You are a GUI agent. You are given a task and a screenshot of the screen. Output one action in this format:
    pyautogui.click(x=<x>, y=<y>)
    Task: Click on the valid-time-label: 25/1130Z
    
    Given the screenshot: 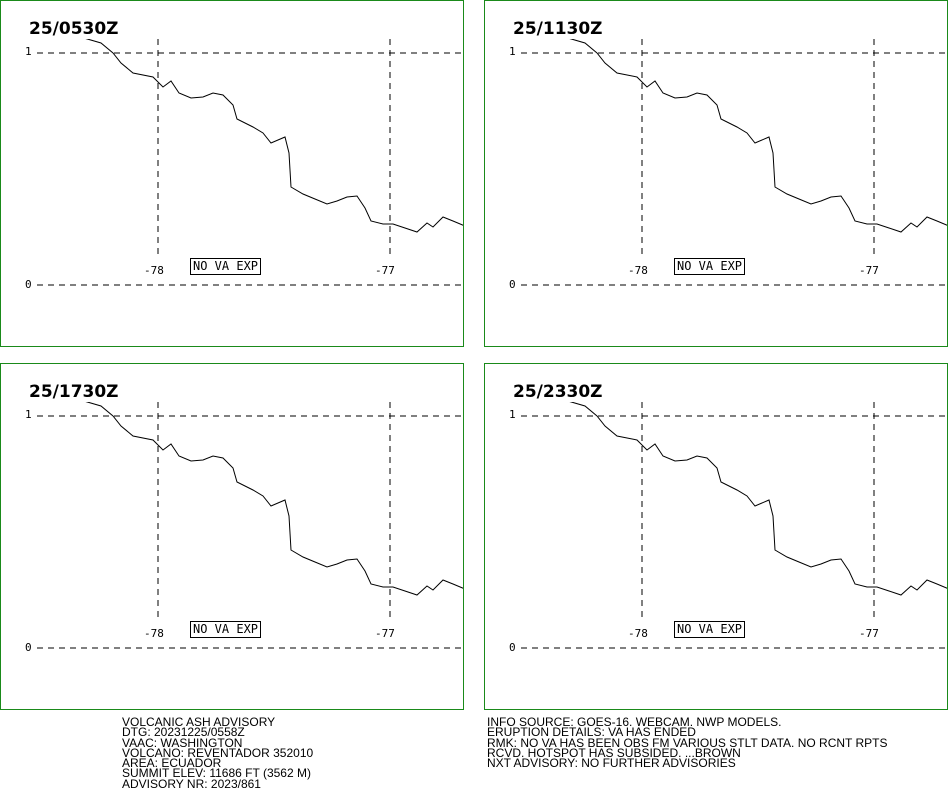 What is the action you would take?
    pyautogui.click(x=558, y=29)
    